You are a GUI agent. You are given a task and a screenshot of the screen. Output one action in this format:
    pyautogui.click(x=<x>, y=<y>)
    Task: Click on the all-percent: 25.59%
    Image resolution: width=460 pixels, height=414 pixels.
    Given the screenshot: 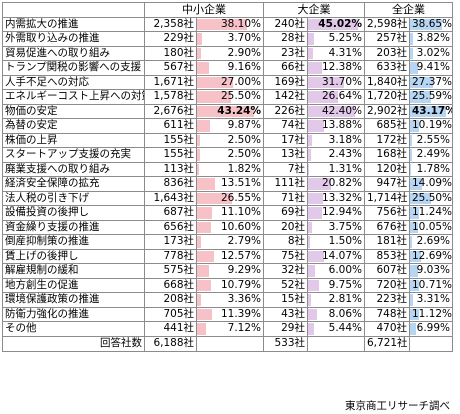 What is the action you would take?
    pyautogui.click(x=431, y=97)
    